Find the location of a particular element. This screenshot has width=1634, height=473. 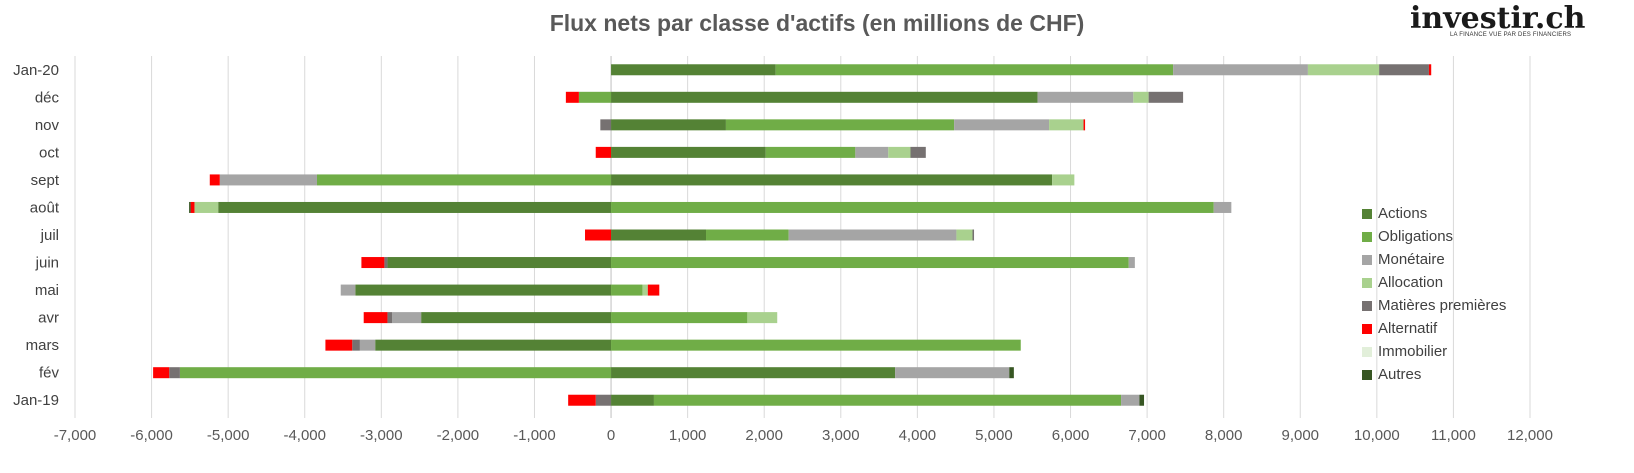

x-tick-label: 0 is located at coordinates (611, 435).